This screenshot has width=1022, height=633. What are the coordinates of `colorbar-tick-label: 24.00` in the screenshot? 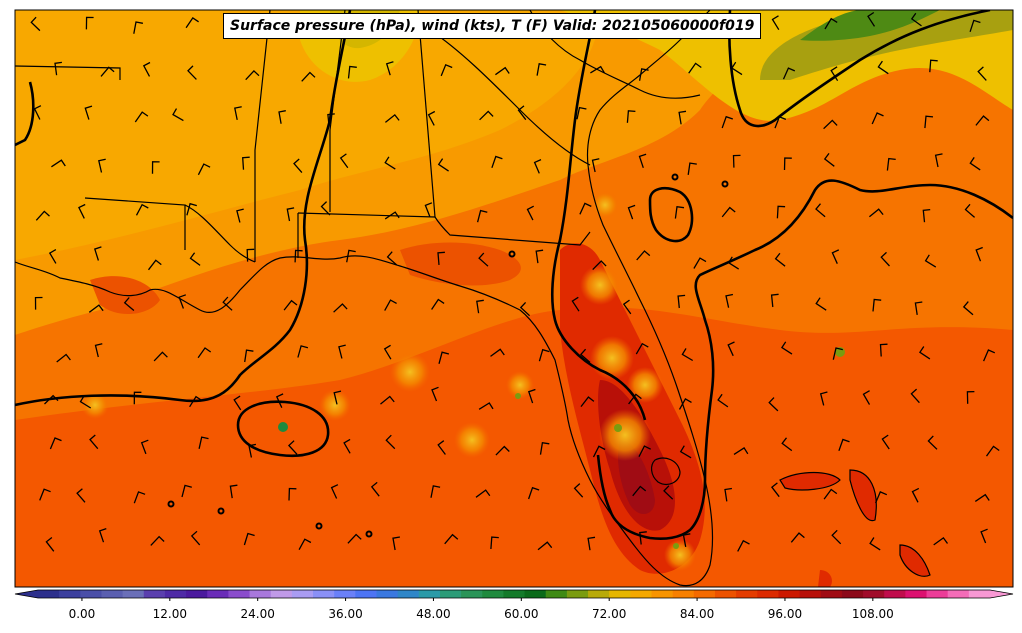 It's located at (257, 614).